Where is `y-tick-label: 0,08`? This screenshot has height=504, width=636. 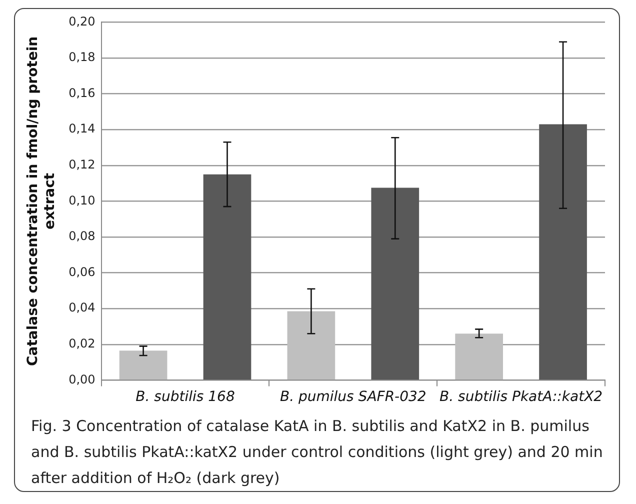 y-tick-label: 0,08 is located at coordinates (82, 236).